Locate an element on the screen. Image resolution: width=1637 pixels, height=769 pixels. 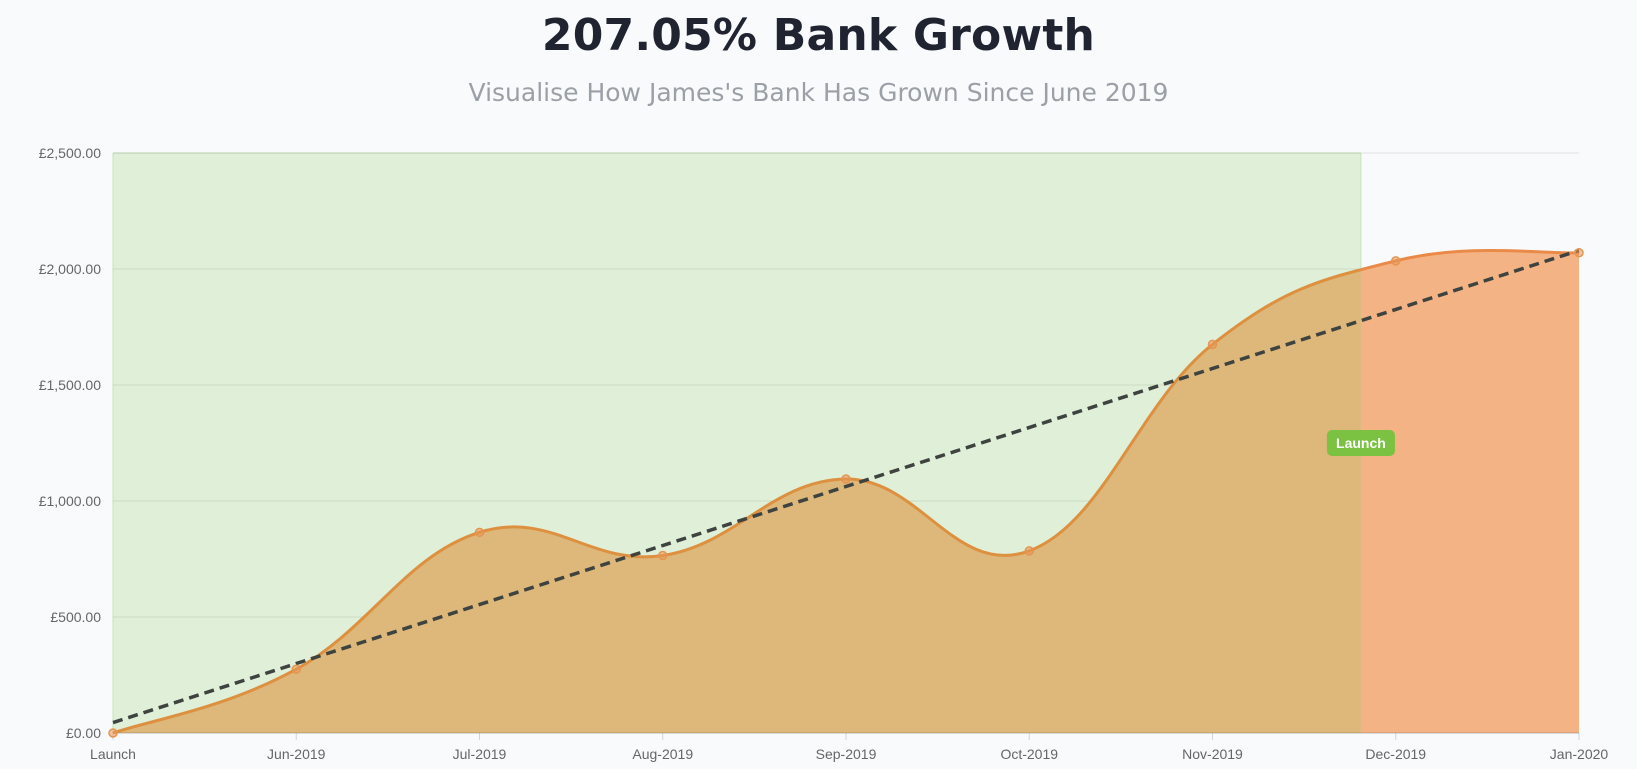
x-tick-label: Nov-2019 is located at coordinates (1212, 754).